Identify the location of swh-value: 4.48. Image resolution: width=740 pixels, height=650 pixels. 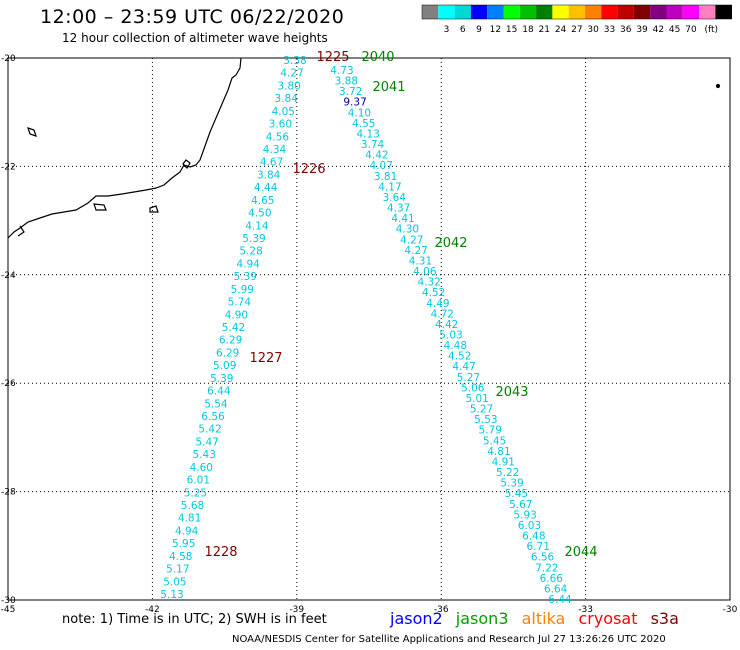
(455, 346).